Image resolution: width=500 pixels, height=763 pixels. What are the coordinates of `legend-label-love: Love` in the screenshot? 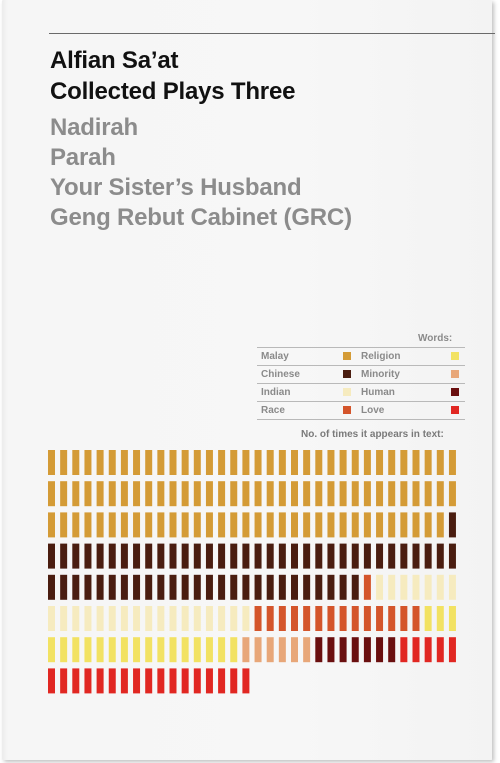 It's located at (373, 410).